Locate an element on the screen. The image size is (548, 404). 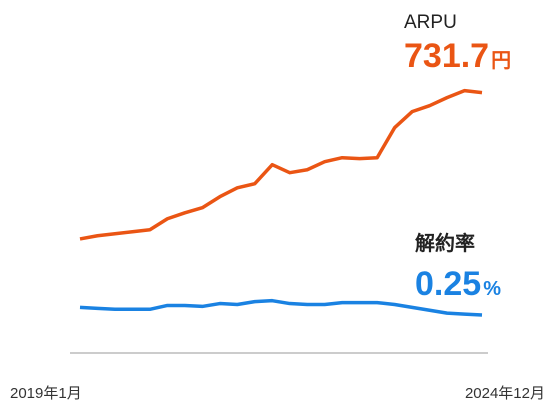
value-label: 731.7 円 is located at coordinates (457, 56).